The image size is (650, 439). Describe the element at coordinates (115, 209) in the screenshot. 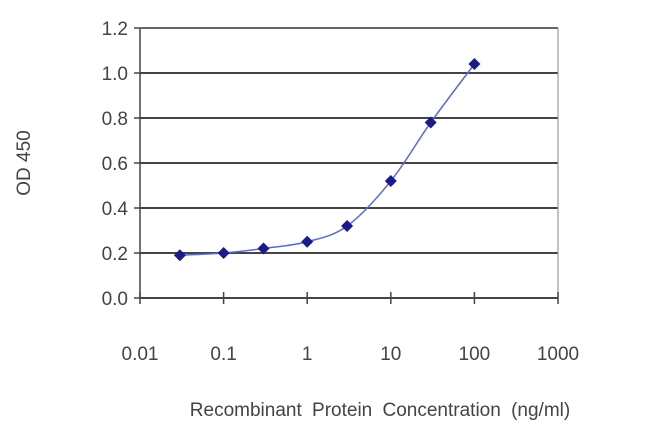

I see `y-tick-label: 0.4` at that location.